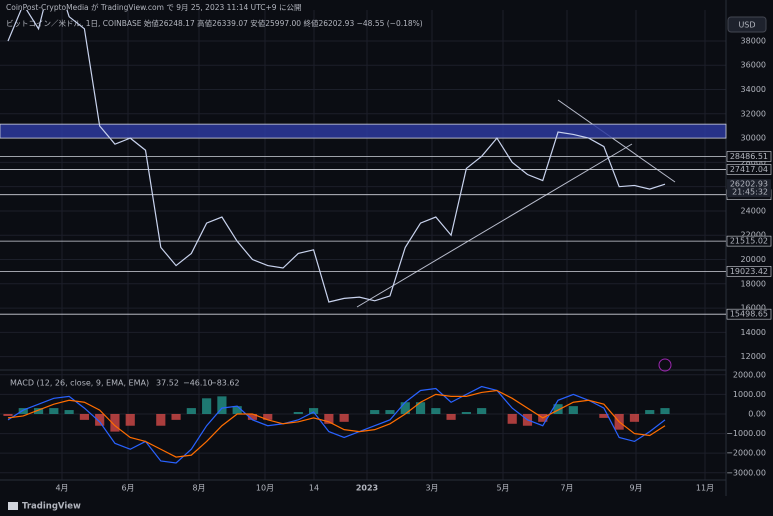 This screenshot has height=516, width=773. I want to click on time-label: 5月, so click(502, 488).